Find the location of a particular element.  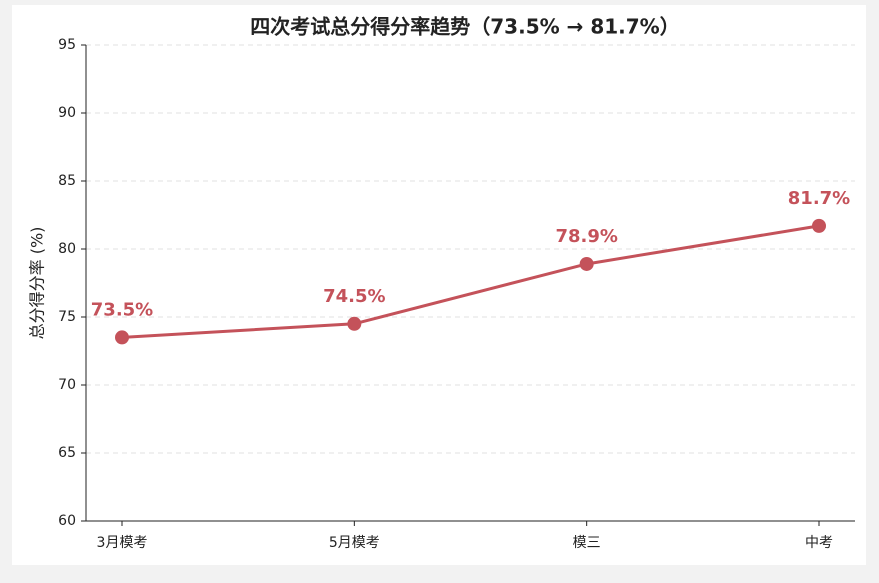

chart-title: 四次考试总分得分率趋势（73.5% → 81.7%） is located at coordinates (464, 27).